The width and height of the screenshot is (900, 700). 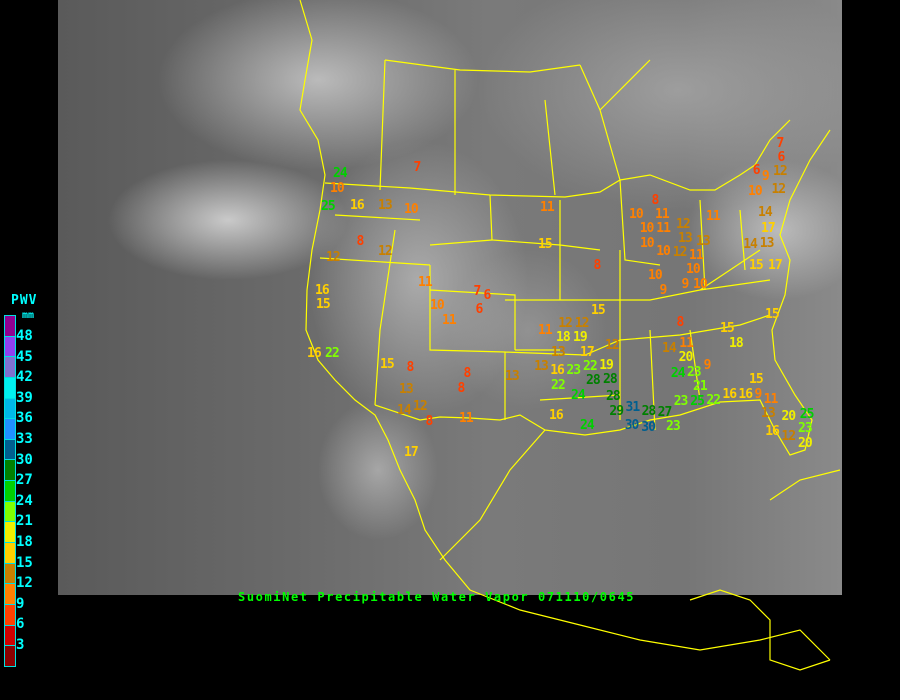 I want to click on station-pwv-value: 18, so click(x=736, y=343).